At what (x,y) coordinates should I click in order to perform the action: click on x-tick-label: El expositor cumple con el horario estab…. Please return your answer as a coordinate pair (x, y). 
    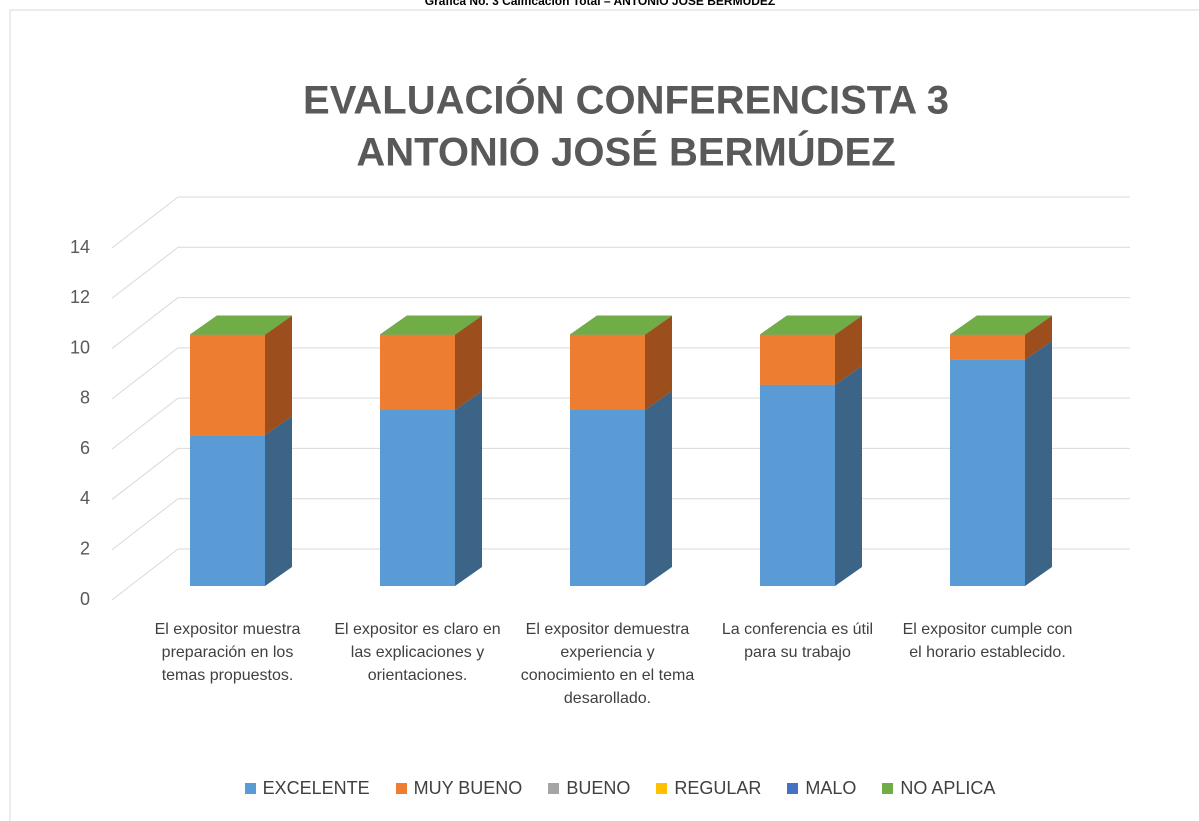
    Looking at the image, I should click on (987, 641).